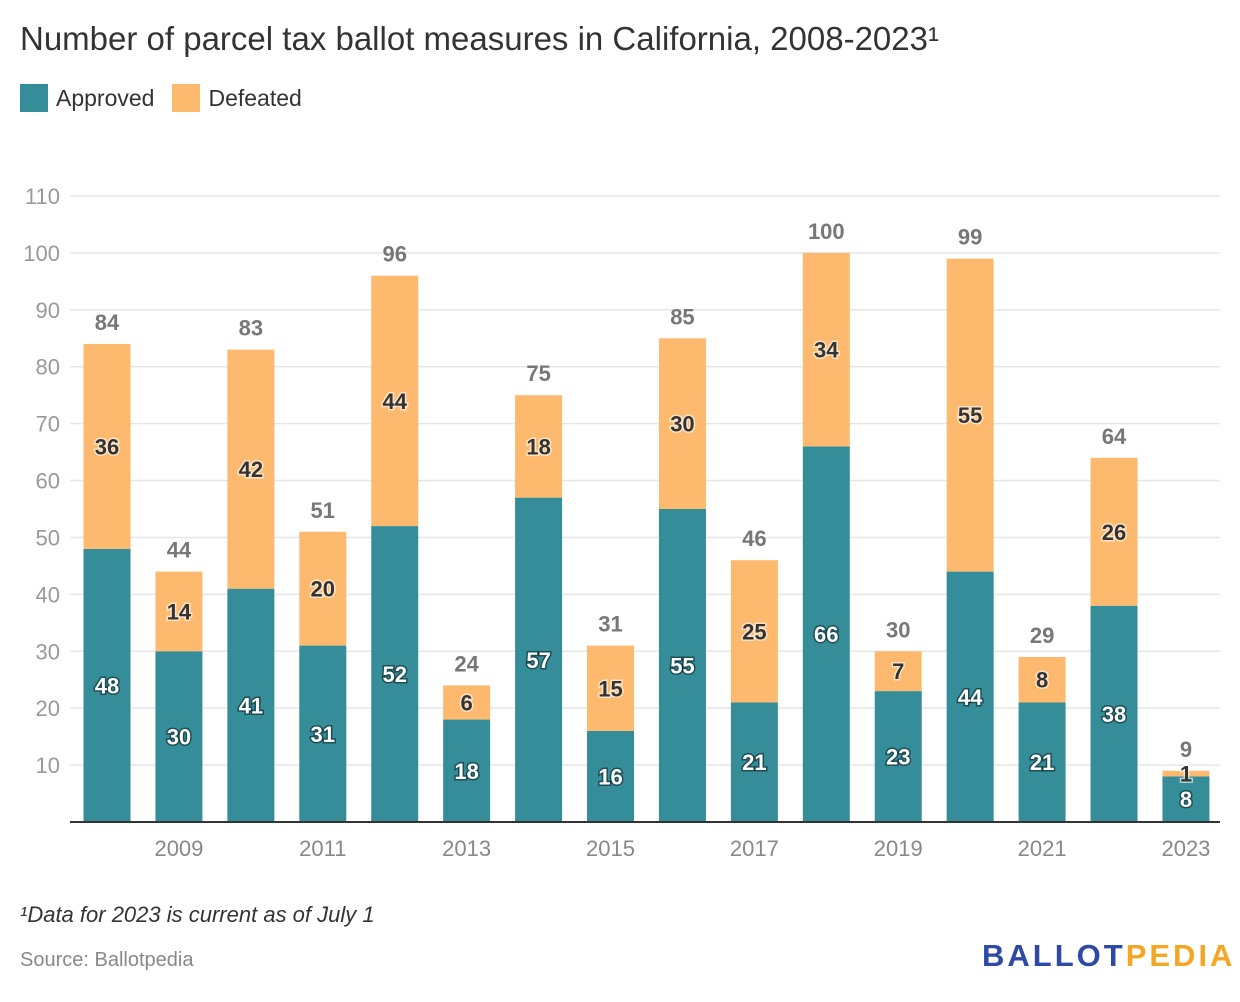  What do you see at coordinates (1109, 955) in the screenshot?
I see `ballotpedia-logo: BALLOTPEDIA` at bounding box center [1109, 955].